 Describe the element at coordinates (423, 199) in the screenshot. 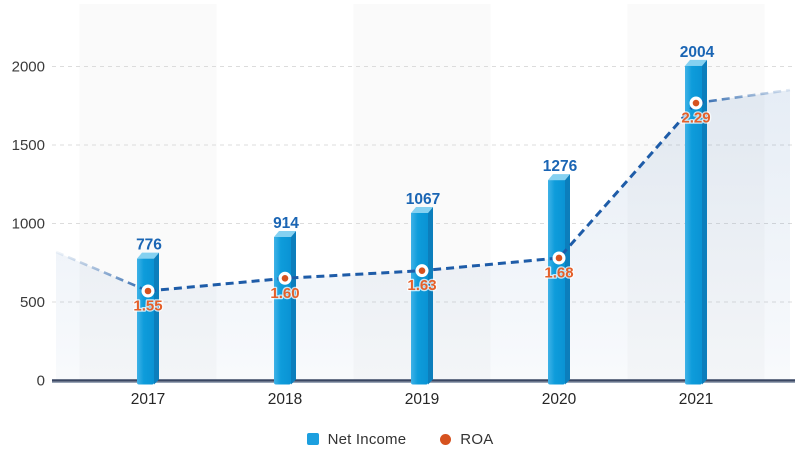

I see `bar-value-label: 1067` at that location.